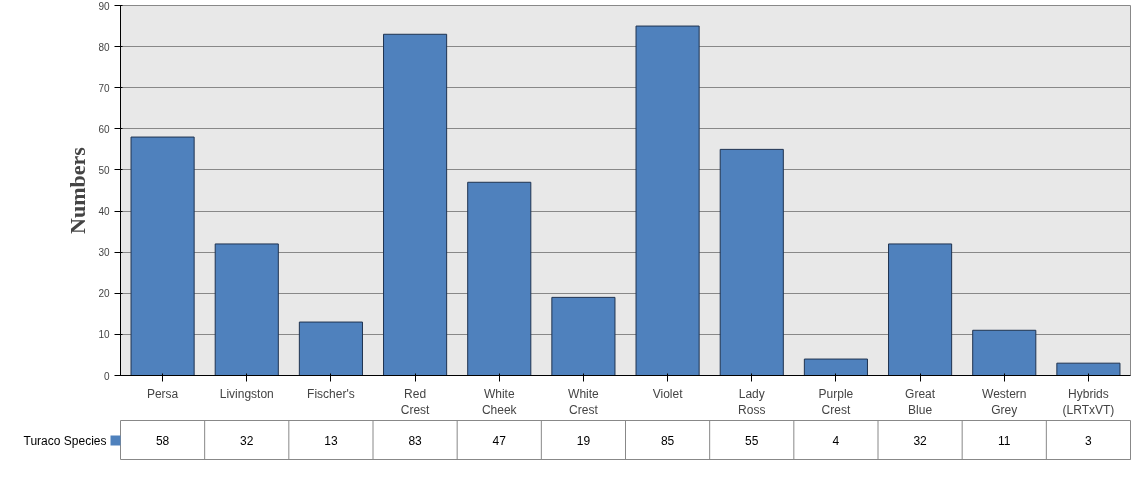 The width and height of the screenshot is (1146, 499). Describe the element at coordinates (104, 129) in the screenshot. I see `y-tick-label: 60` at that location.